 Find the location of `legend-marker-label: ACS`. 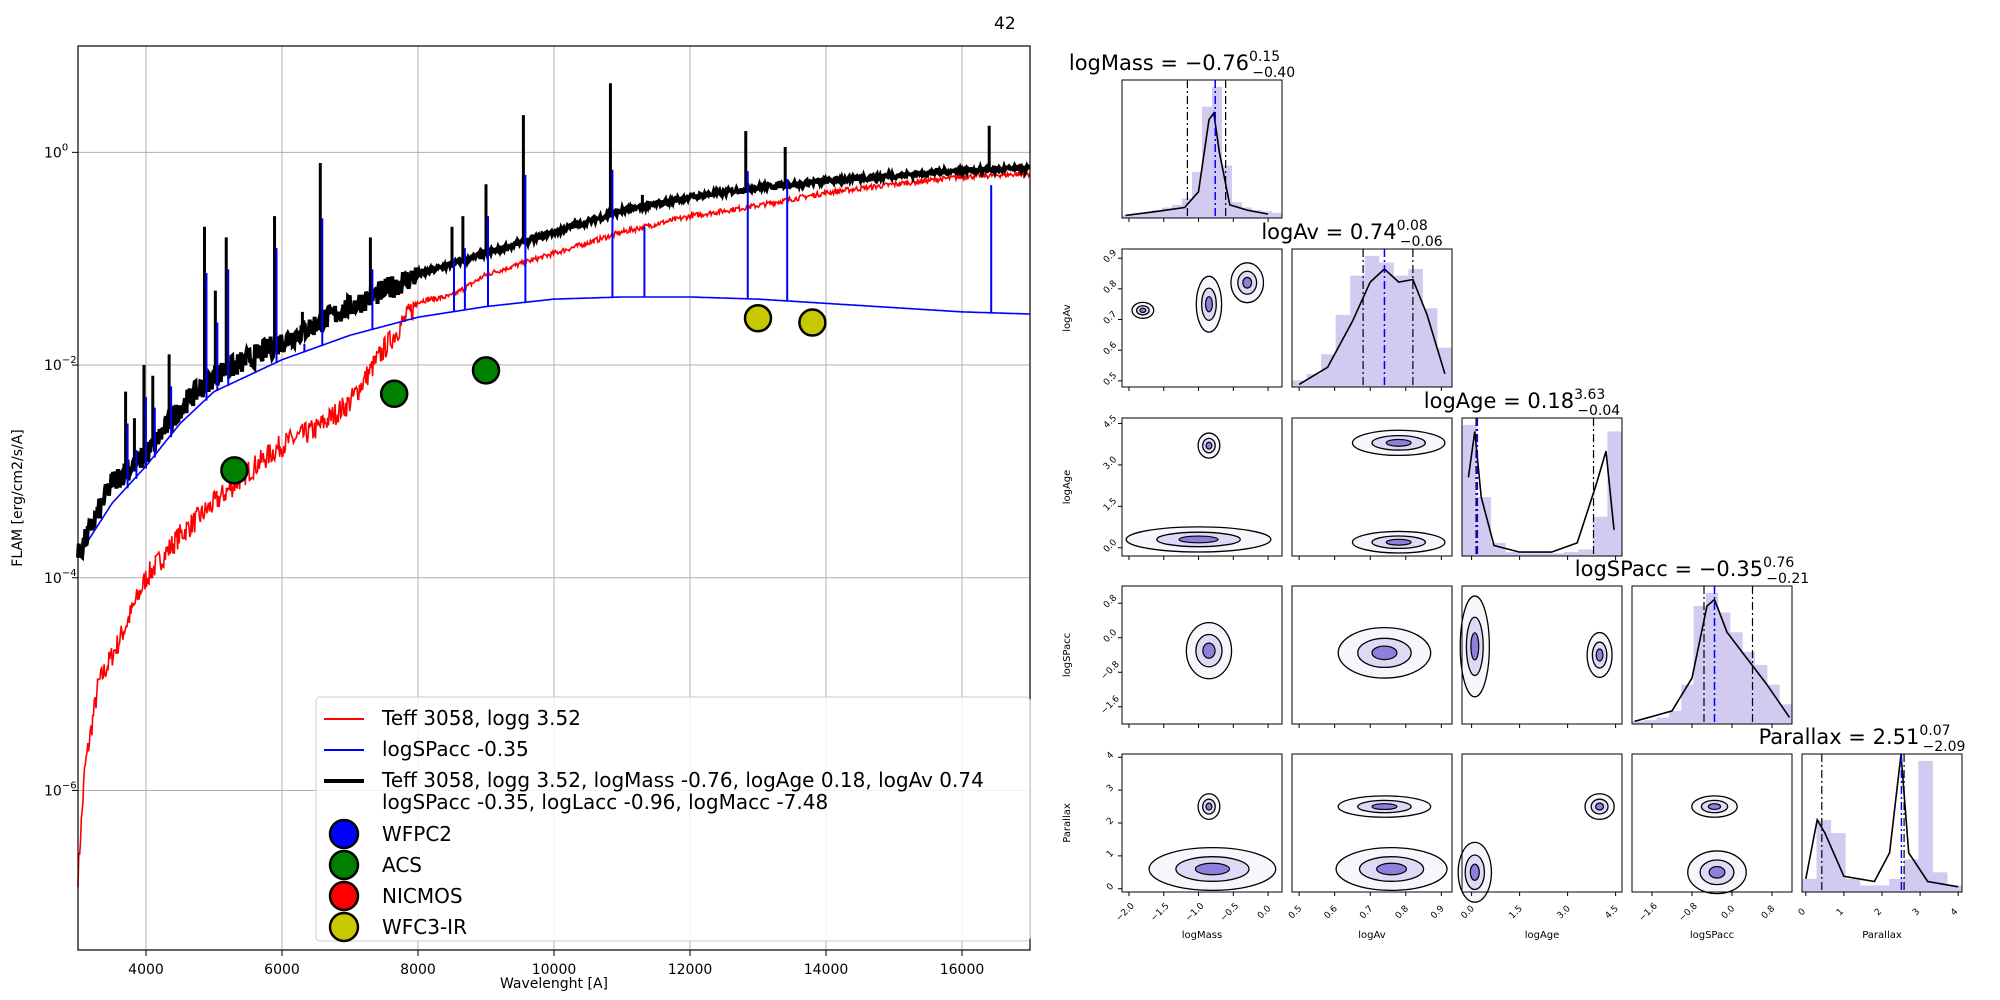

legend-marker-label: ACS is located at coordinates (402, 865).